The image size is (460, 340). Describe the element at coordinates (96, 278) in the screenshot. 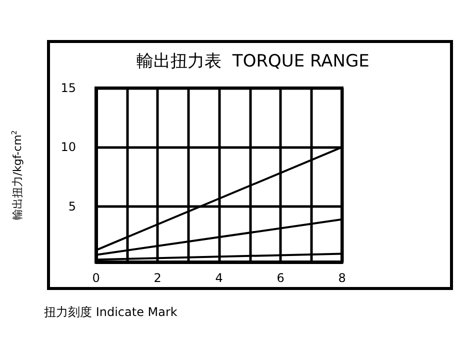

I see `x-tick-label: 0` at that location.